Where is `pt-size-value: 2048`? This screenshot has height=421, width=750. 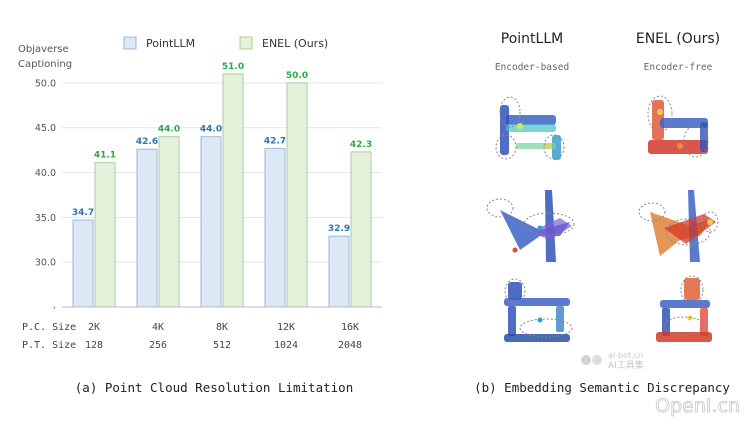
pt-size-value: 2048 is located at coordinates (350, 345).